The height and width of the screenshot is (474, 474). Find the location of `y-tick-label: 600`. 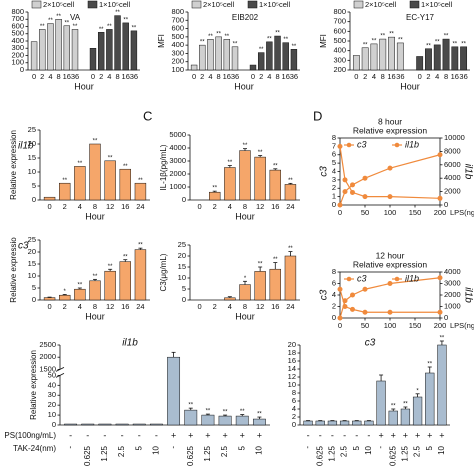

y-tick-label: 600 is located at coordinates (339, 30).